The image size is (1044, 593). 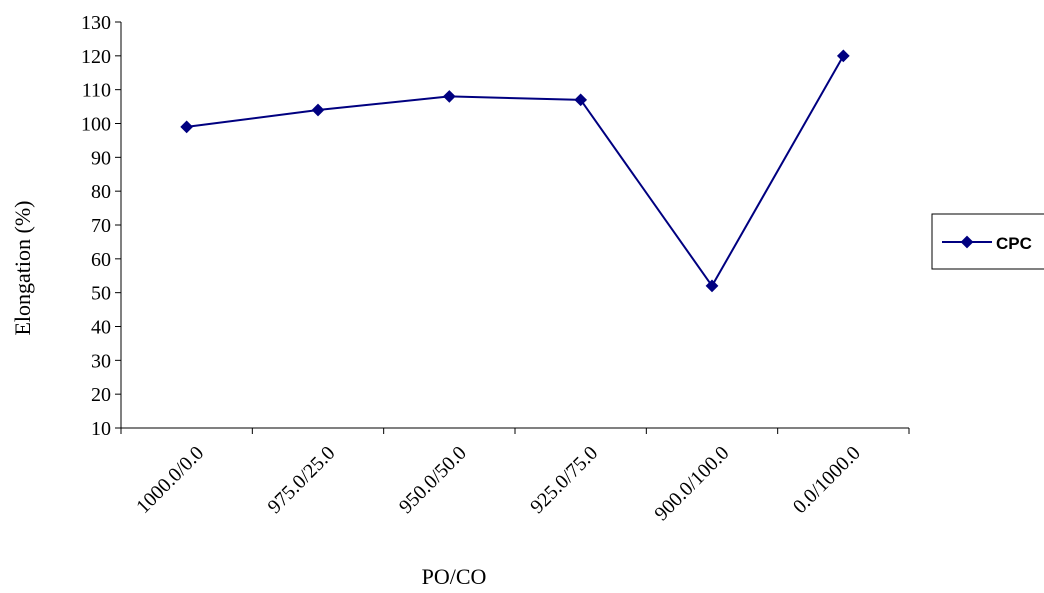 What do you see at coordinates (454, 576) in the screenshot?
I see `x-axis-title: PO/CO` at bounding box center [454, 576].